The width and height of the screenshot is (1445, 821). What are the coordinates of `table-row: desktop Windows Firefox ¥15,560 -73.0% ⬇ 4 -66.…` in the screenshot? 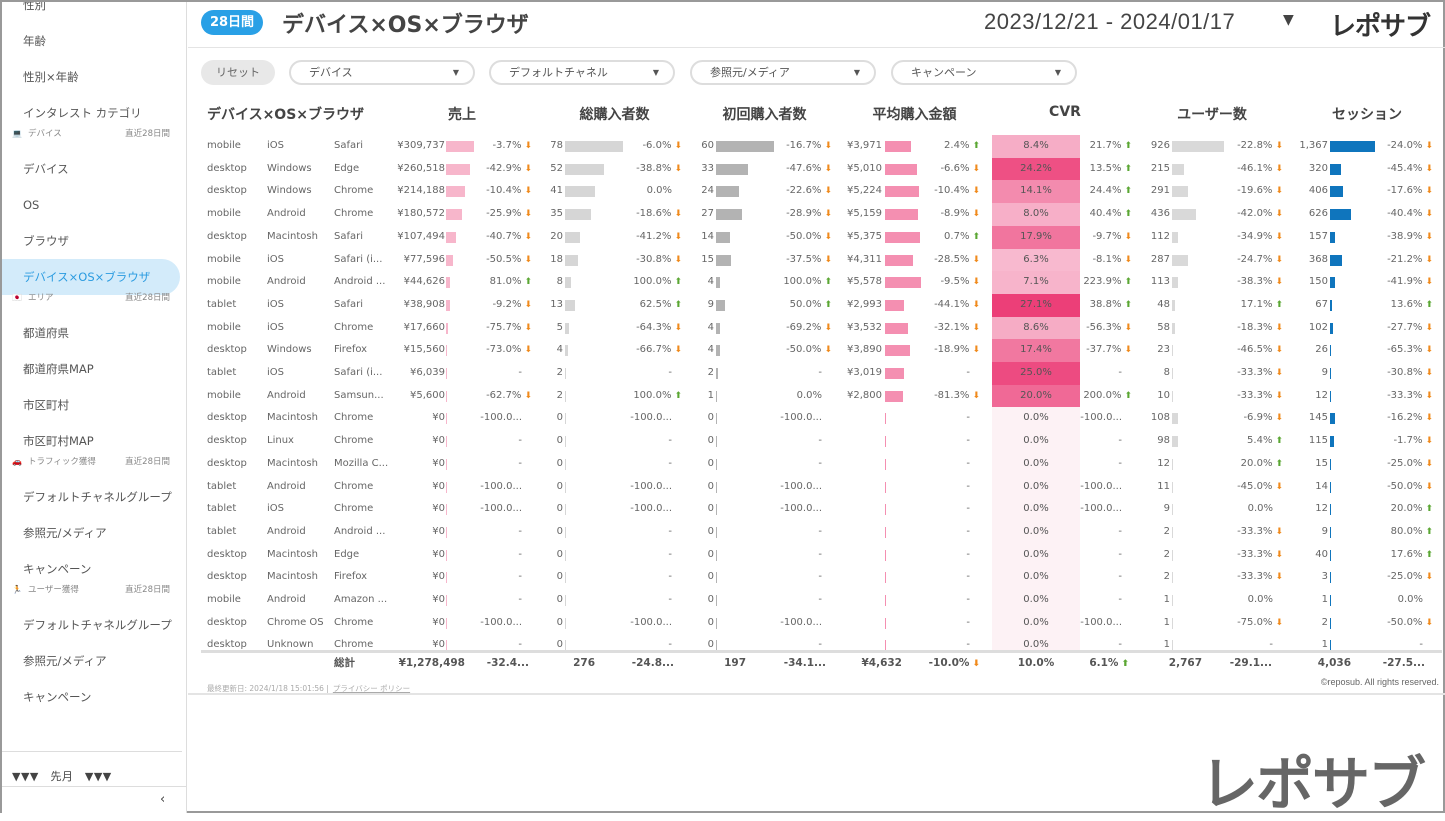 It's located at (723, 350).